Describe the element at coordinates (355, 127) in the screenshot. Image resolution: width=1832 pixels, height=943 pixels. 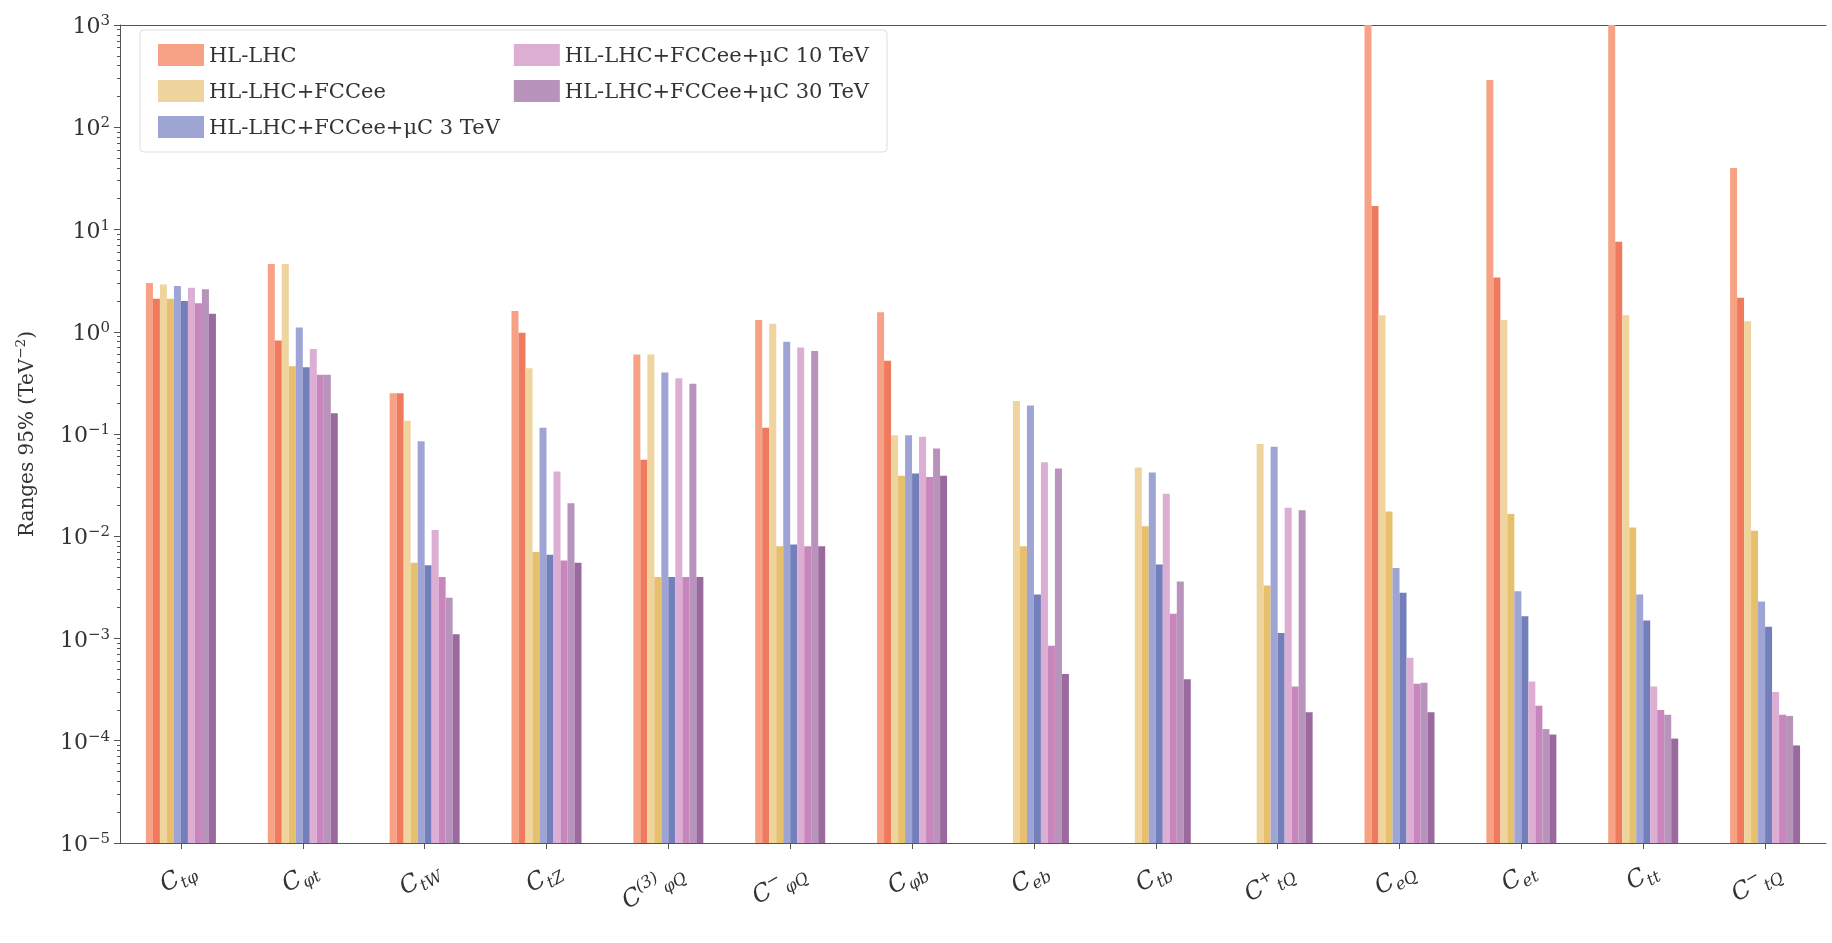
I see `legend-label: HL-LHC+FCCee+μC 3 TeV` at that location.